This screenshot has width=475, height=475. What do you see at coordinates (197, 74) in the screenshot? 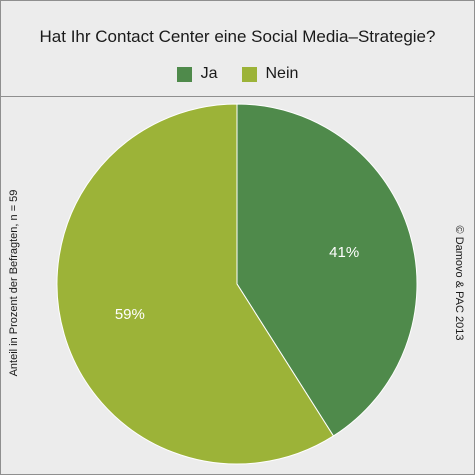
I see `legend-item-ja: Ja` at bounding box center [197, 74].